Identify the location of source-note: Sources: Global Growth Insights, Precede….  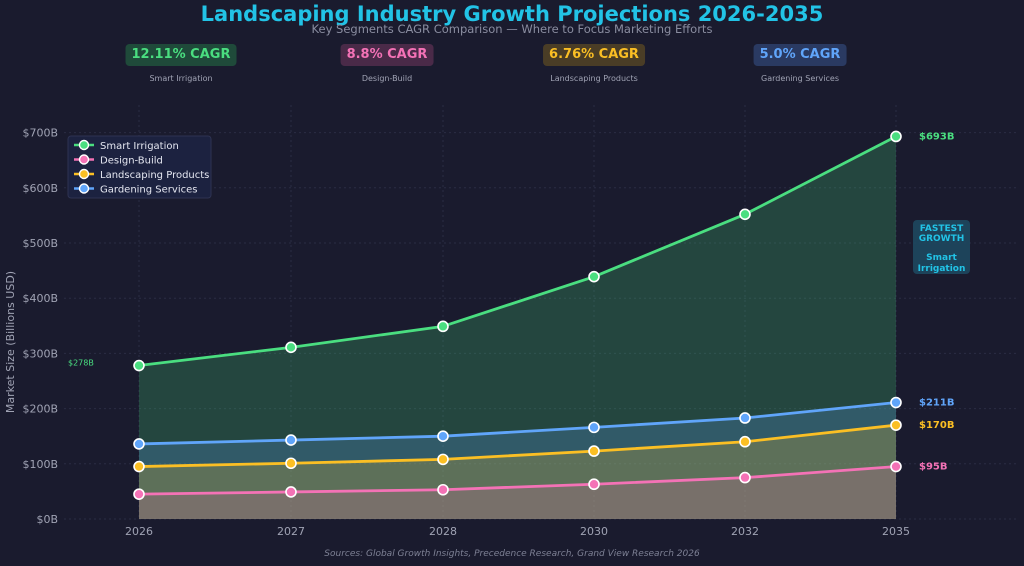
(512, 554).